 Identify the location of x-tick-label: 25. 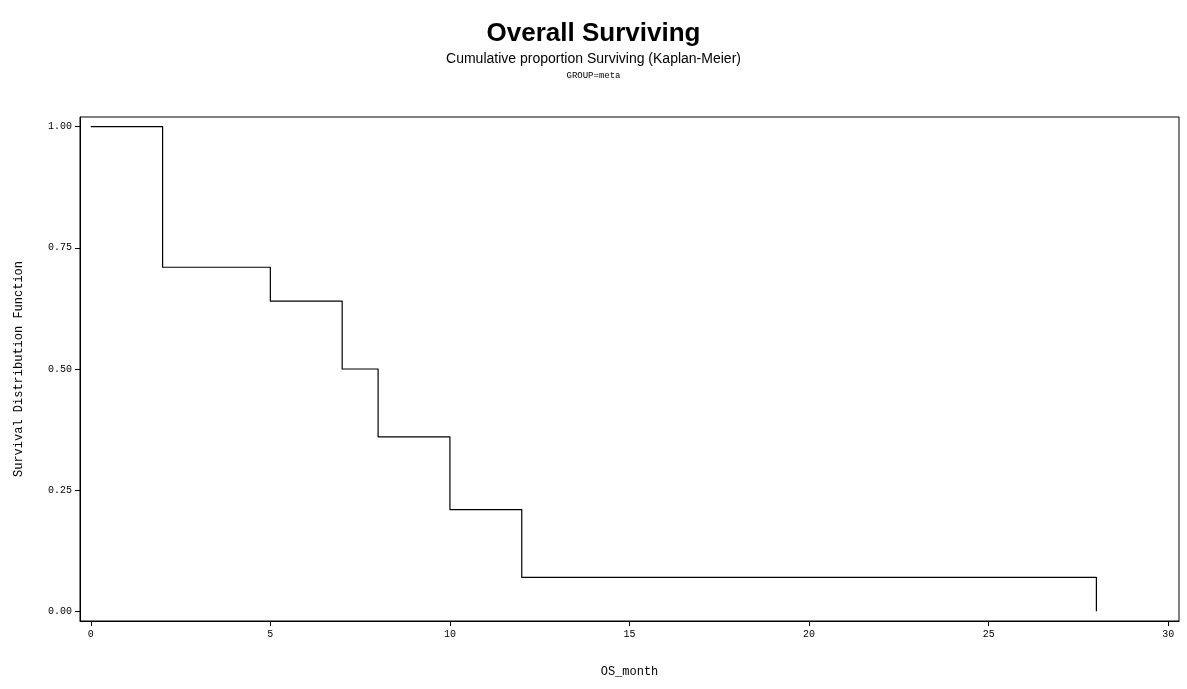
(988, 634).